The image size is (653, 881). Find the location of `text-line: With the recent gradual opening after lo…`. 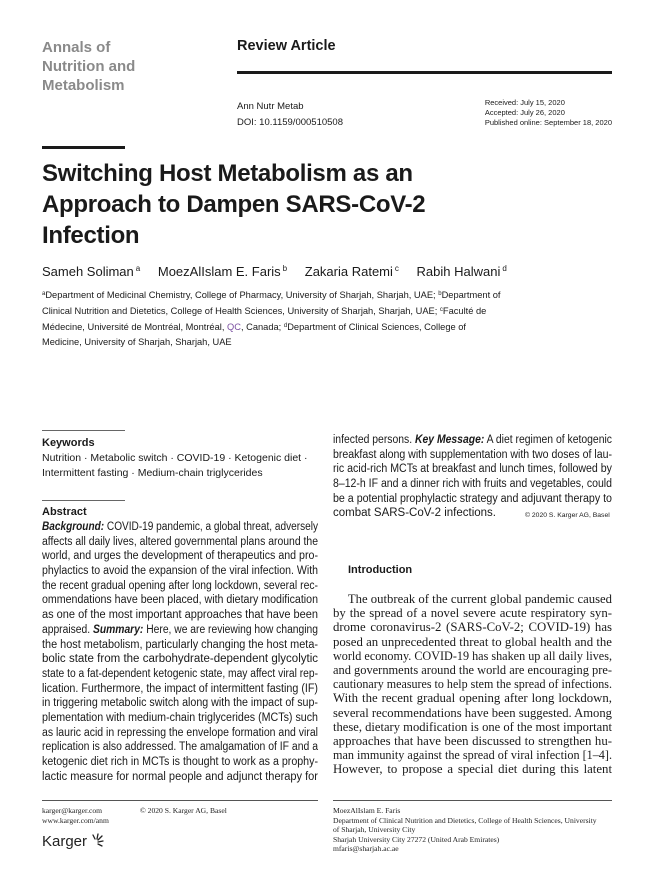

text-line: With the recent gradual opening after lo… is located at coordinates (472, 698).